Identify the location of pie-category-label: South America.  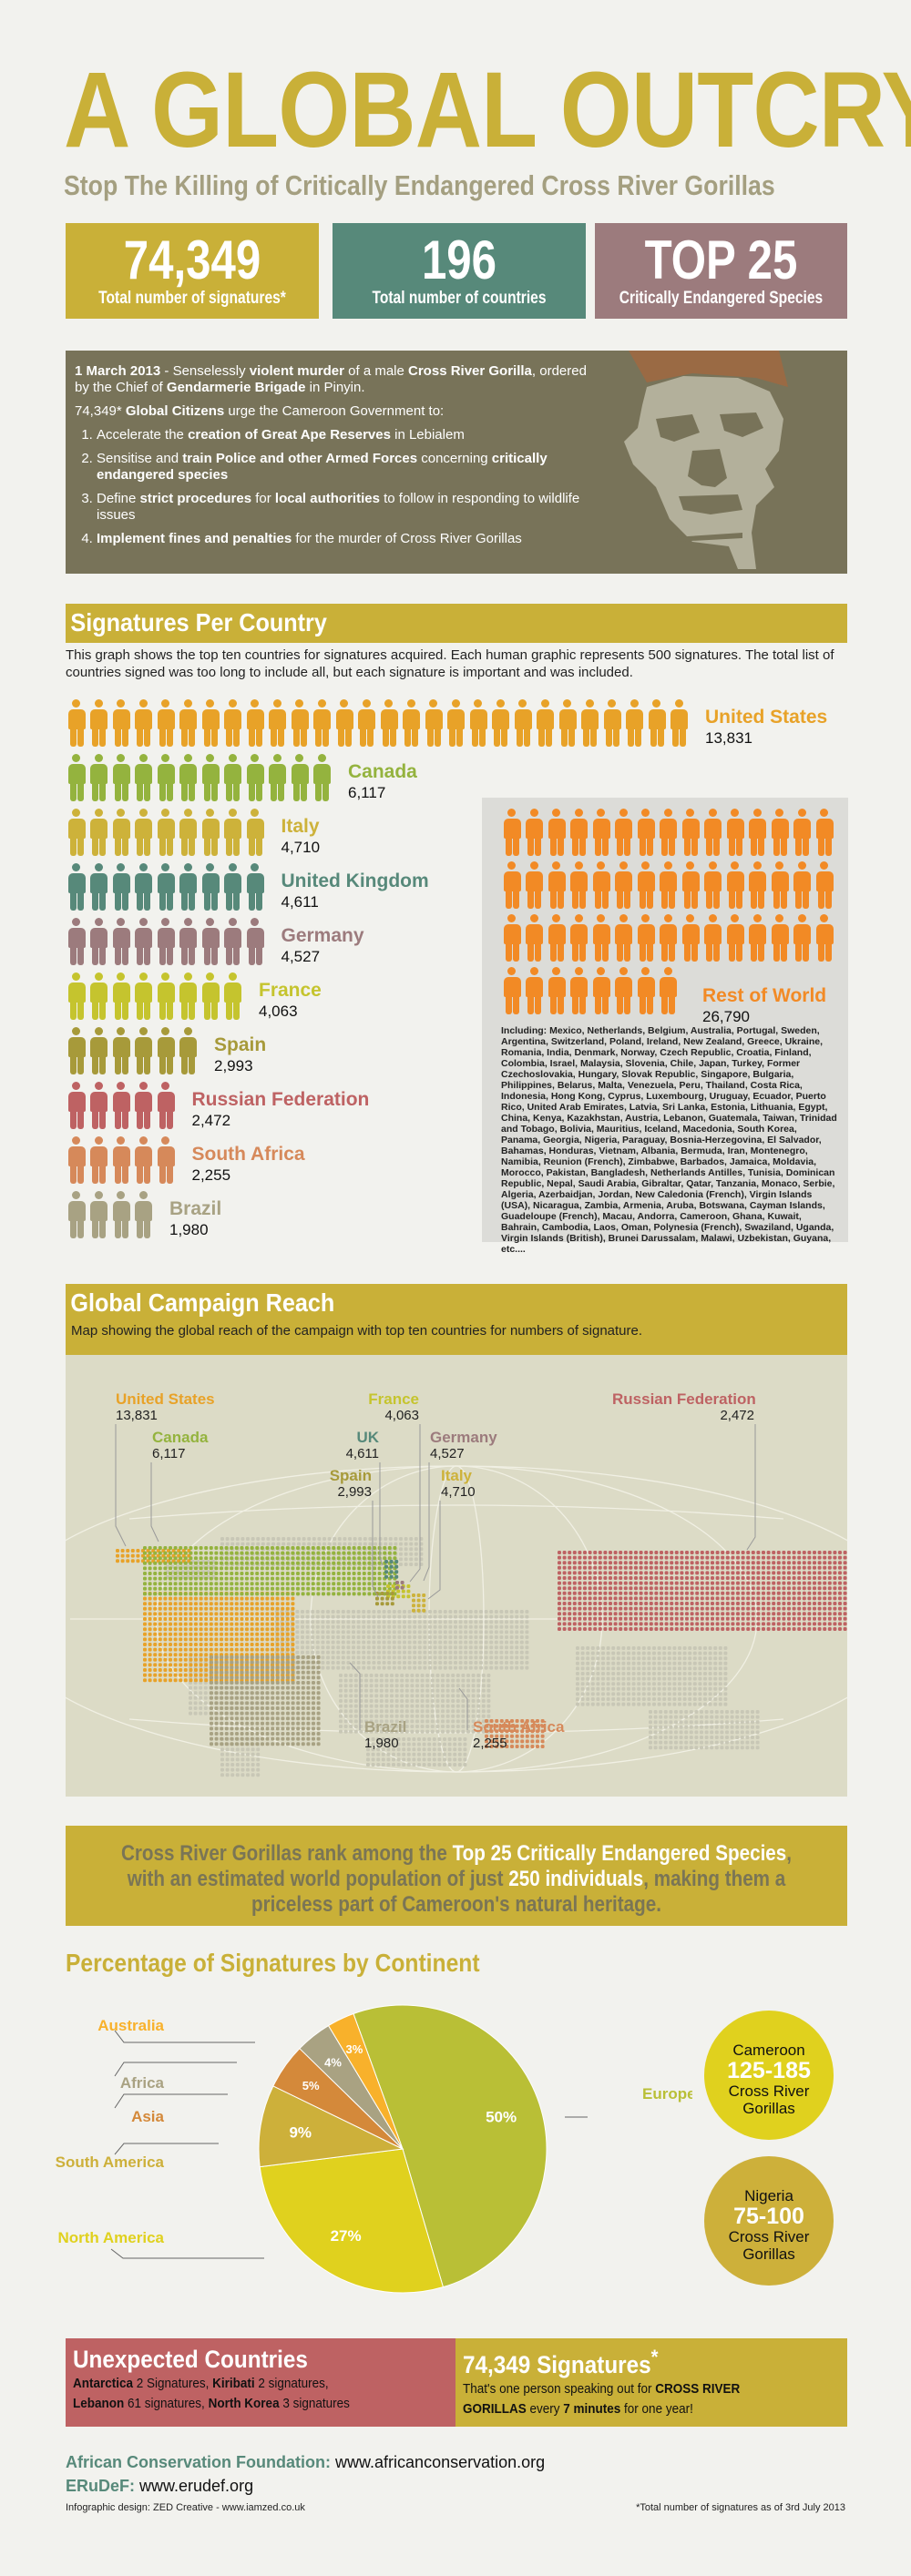
(111, 2162).